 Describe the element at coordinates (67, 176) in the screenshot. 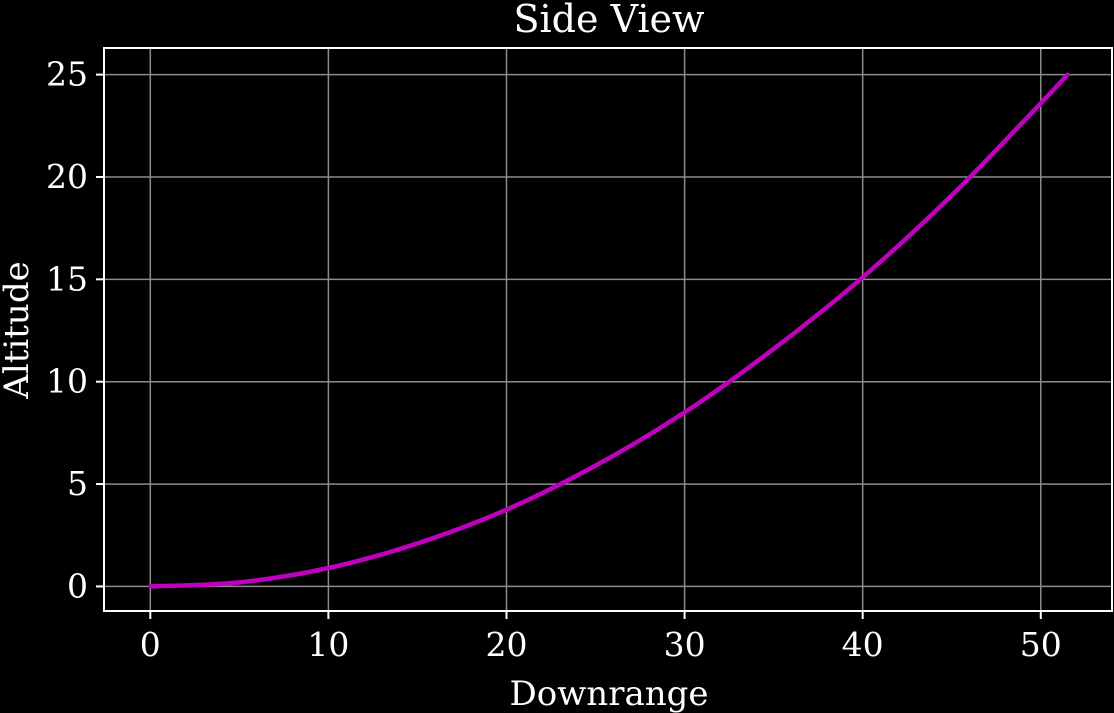

I see `y-tick-label: 20` at that location.